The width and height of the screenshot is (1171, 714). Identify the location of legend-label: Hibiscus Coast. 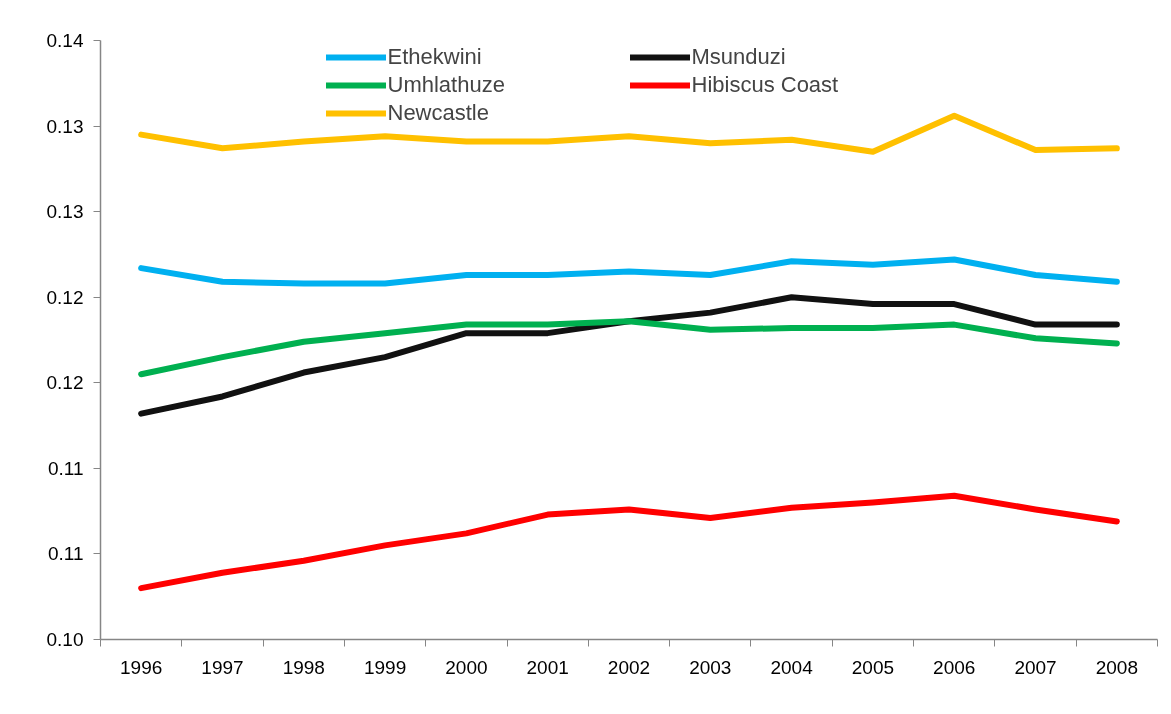
(765, 85).